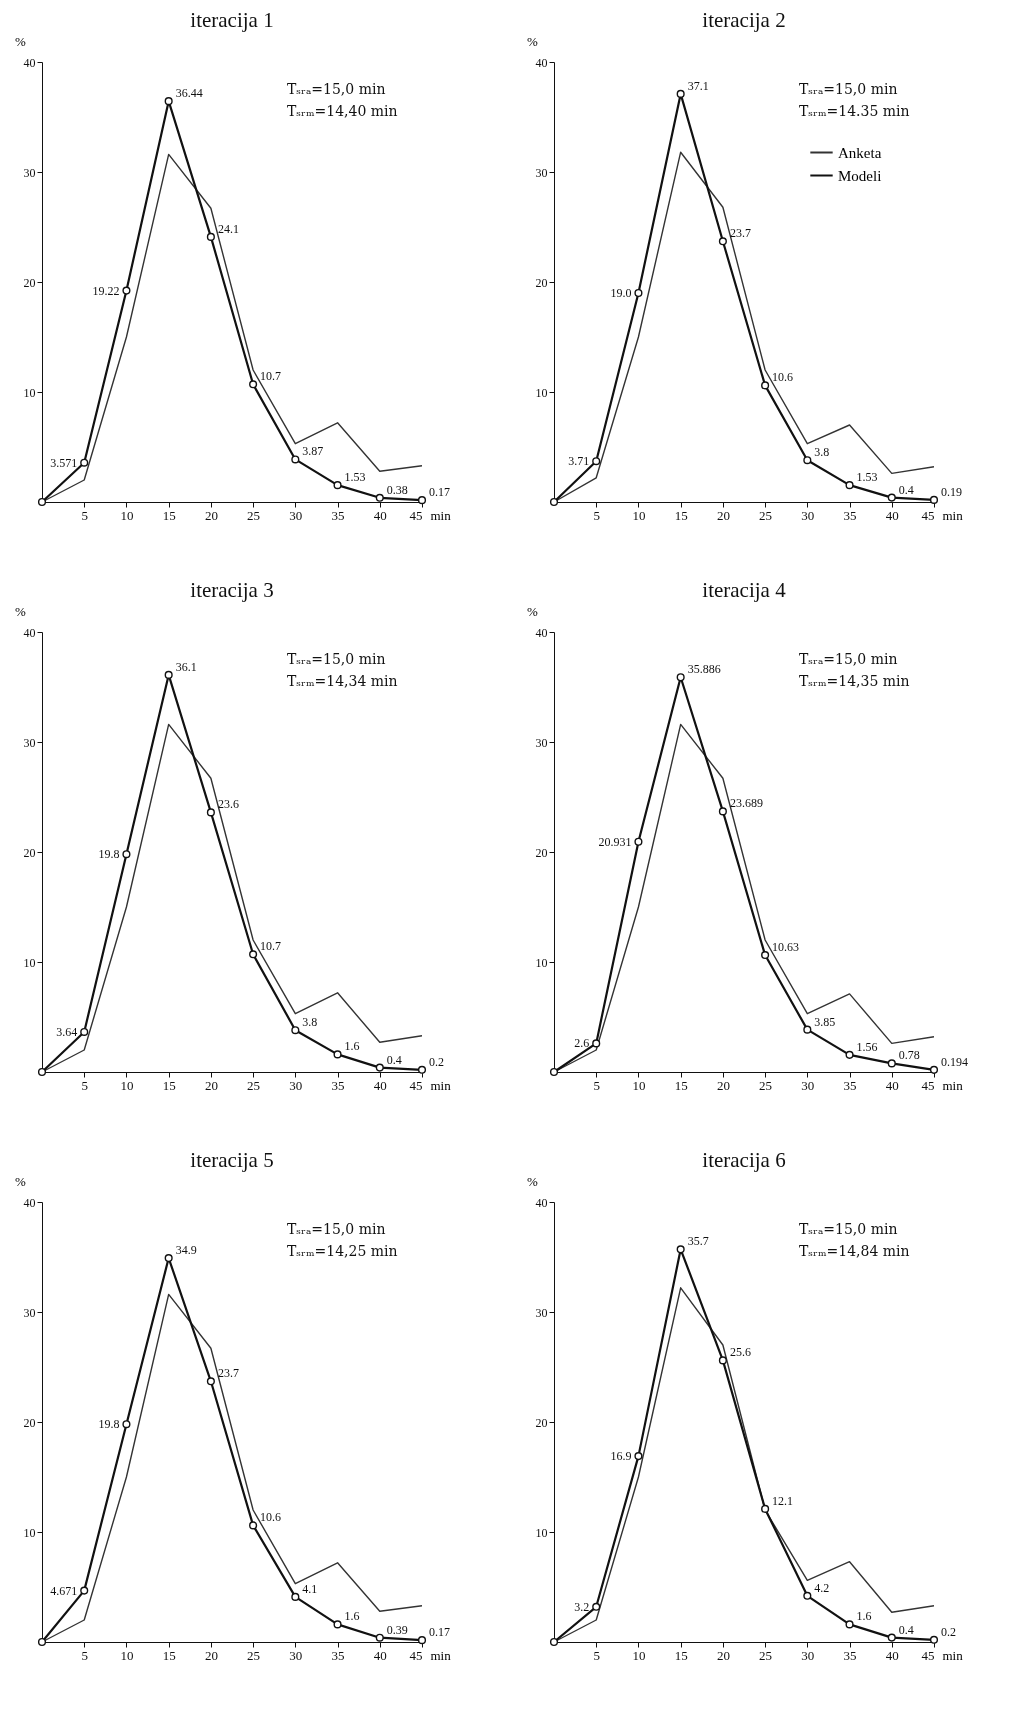  Describe the element at coordinates (397, 489) in the screenshot. I see `data-label: 0.38` at that location.